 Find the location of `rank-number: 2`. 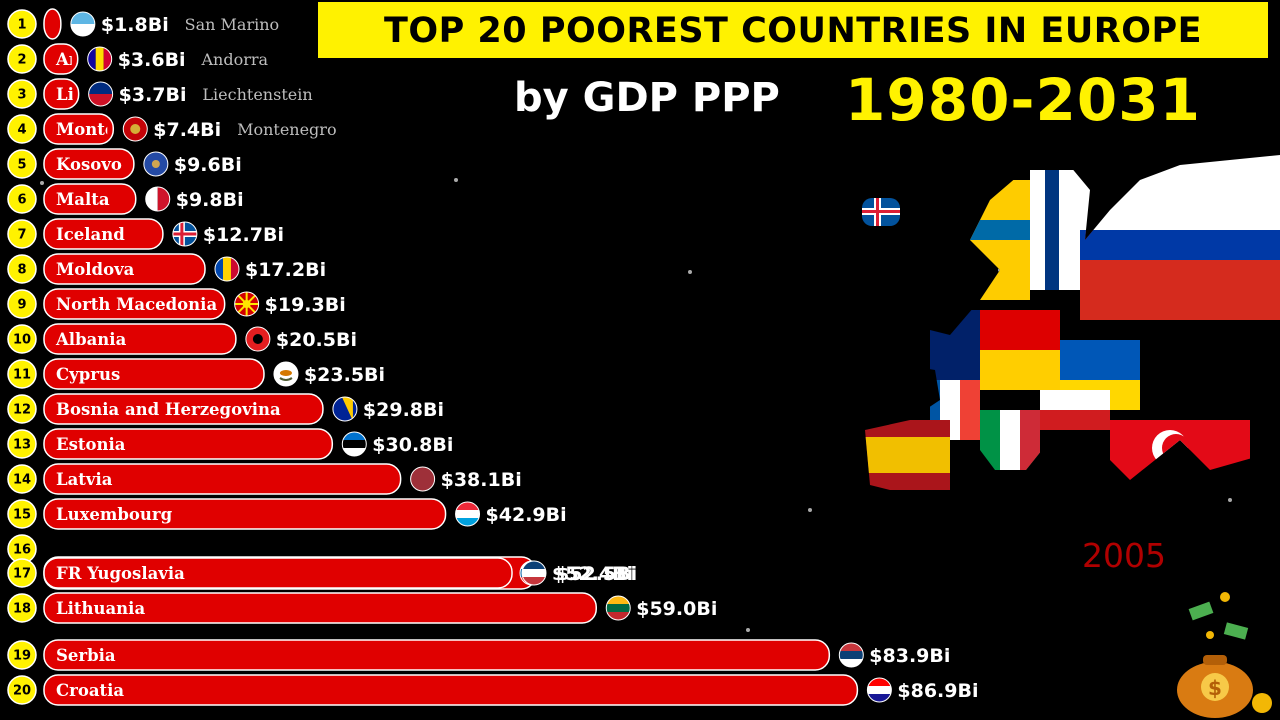

rank-number: 2 is located at coordinates (21, 60).